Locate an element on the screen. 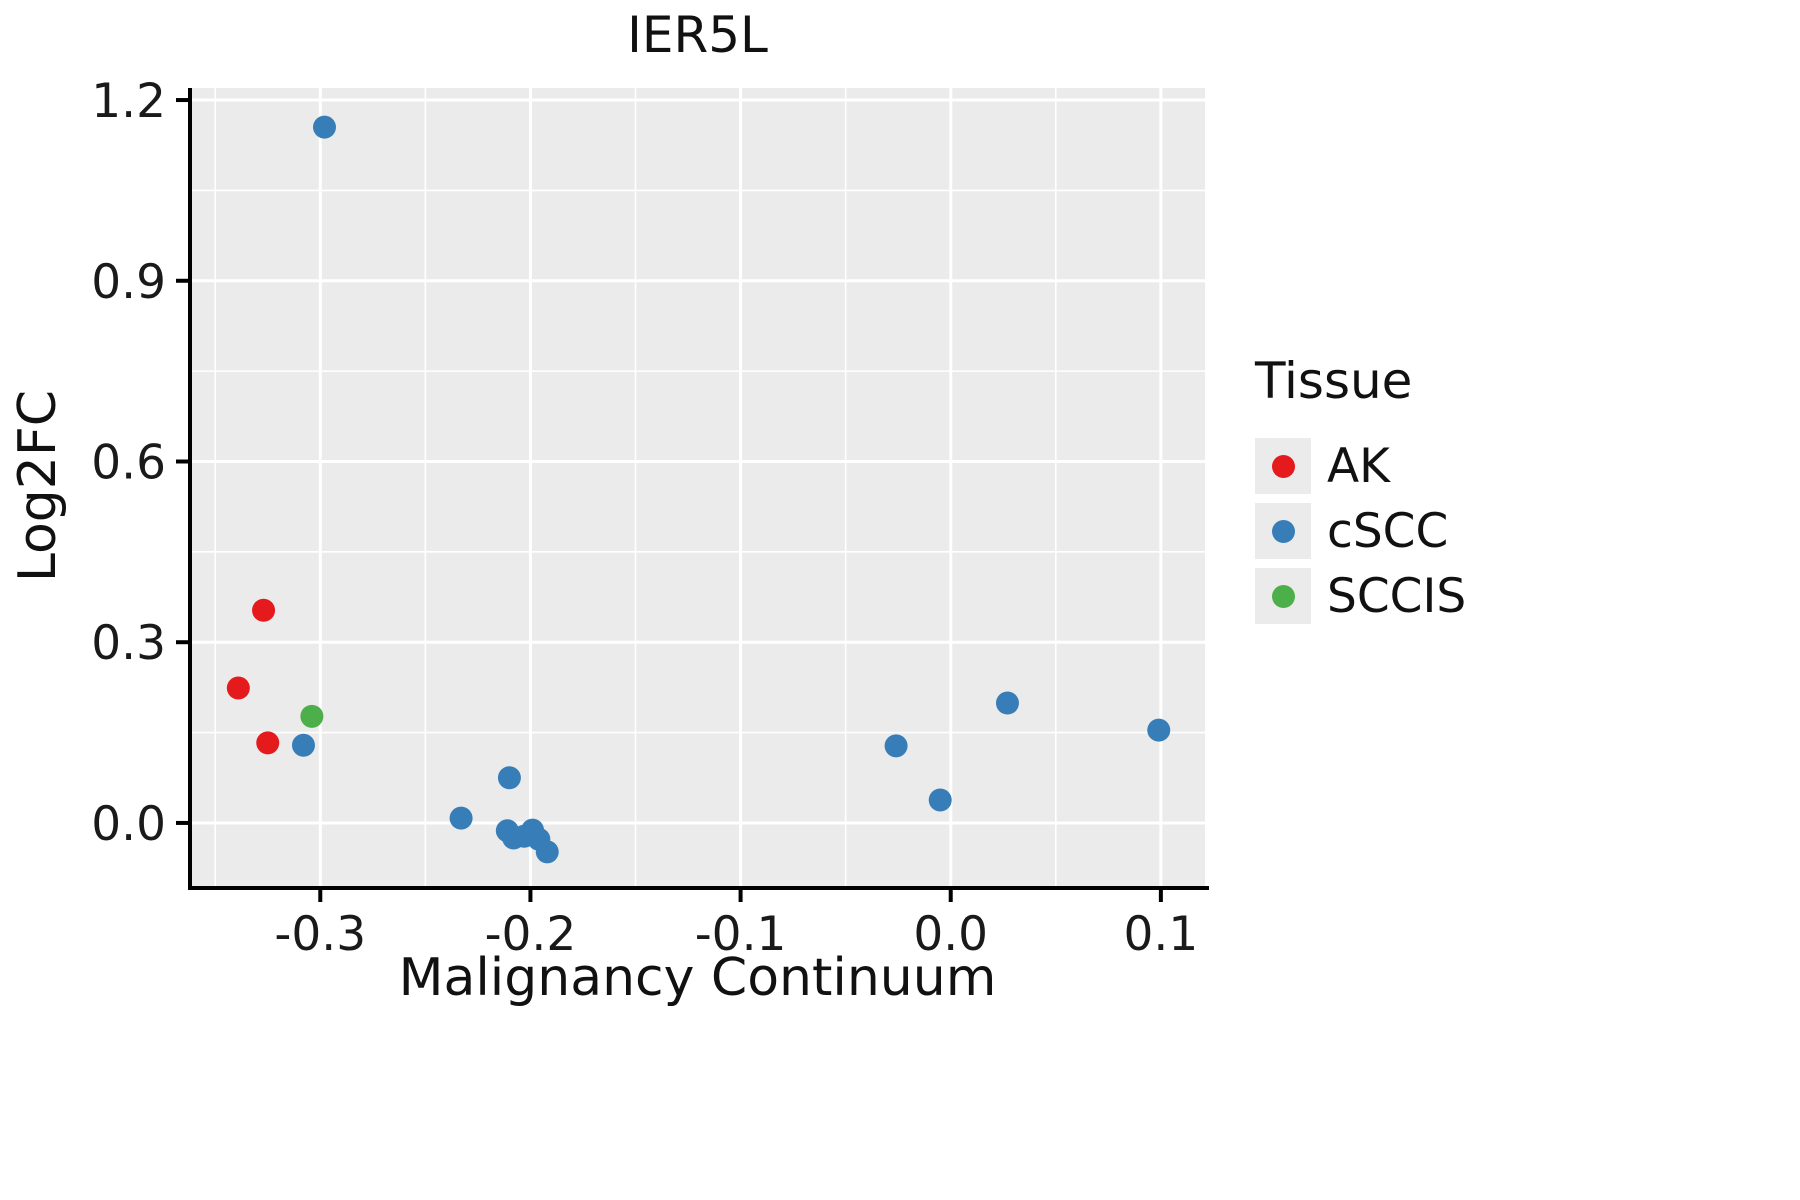 Image resolution: width=1800 pixels, height=1200 pixels. legend-item-AK: AK is located at coordinates (1360, 466).